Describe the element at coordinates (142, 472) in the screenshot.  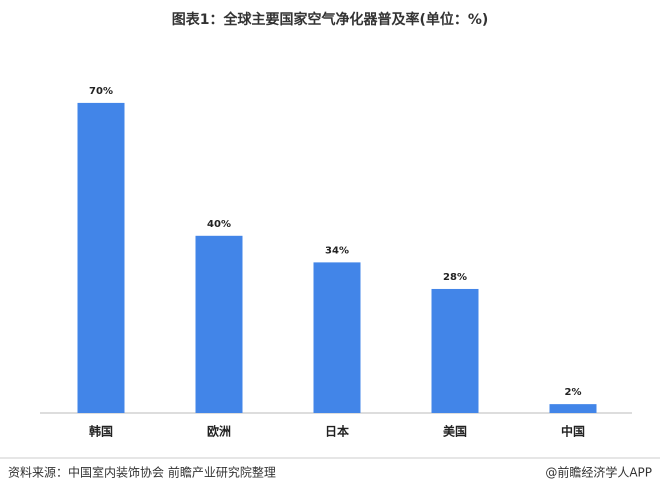
I see `source-note: 资料来源：中国室内装饰协会 前瞻产业研究院整理` at that location.